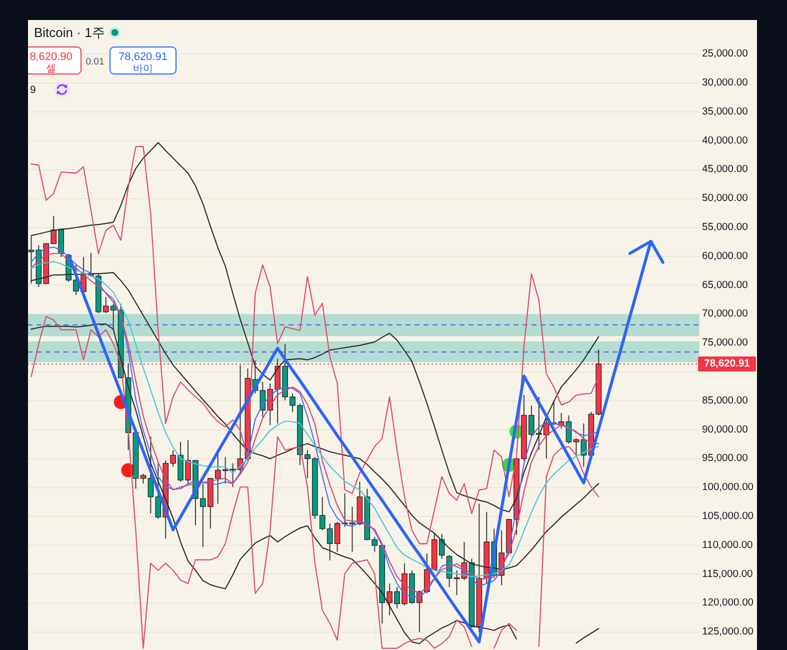 The image size is (787, 650). I want to click on buy-button: 78,620.91 바이, so click(143, 60).